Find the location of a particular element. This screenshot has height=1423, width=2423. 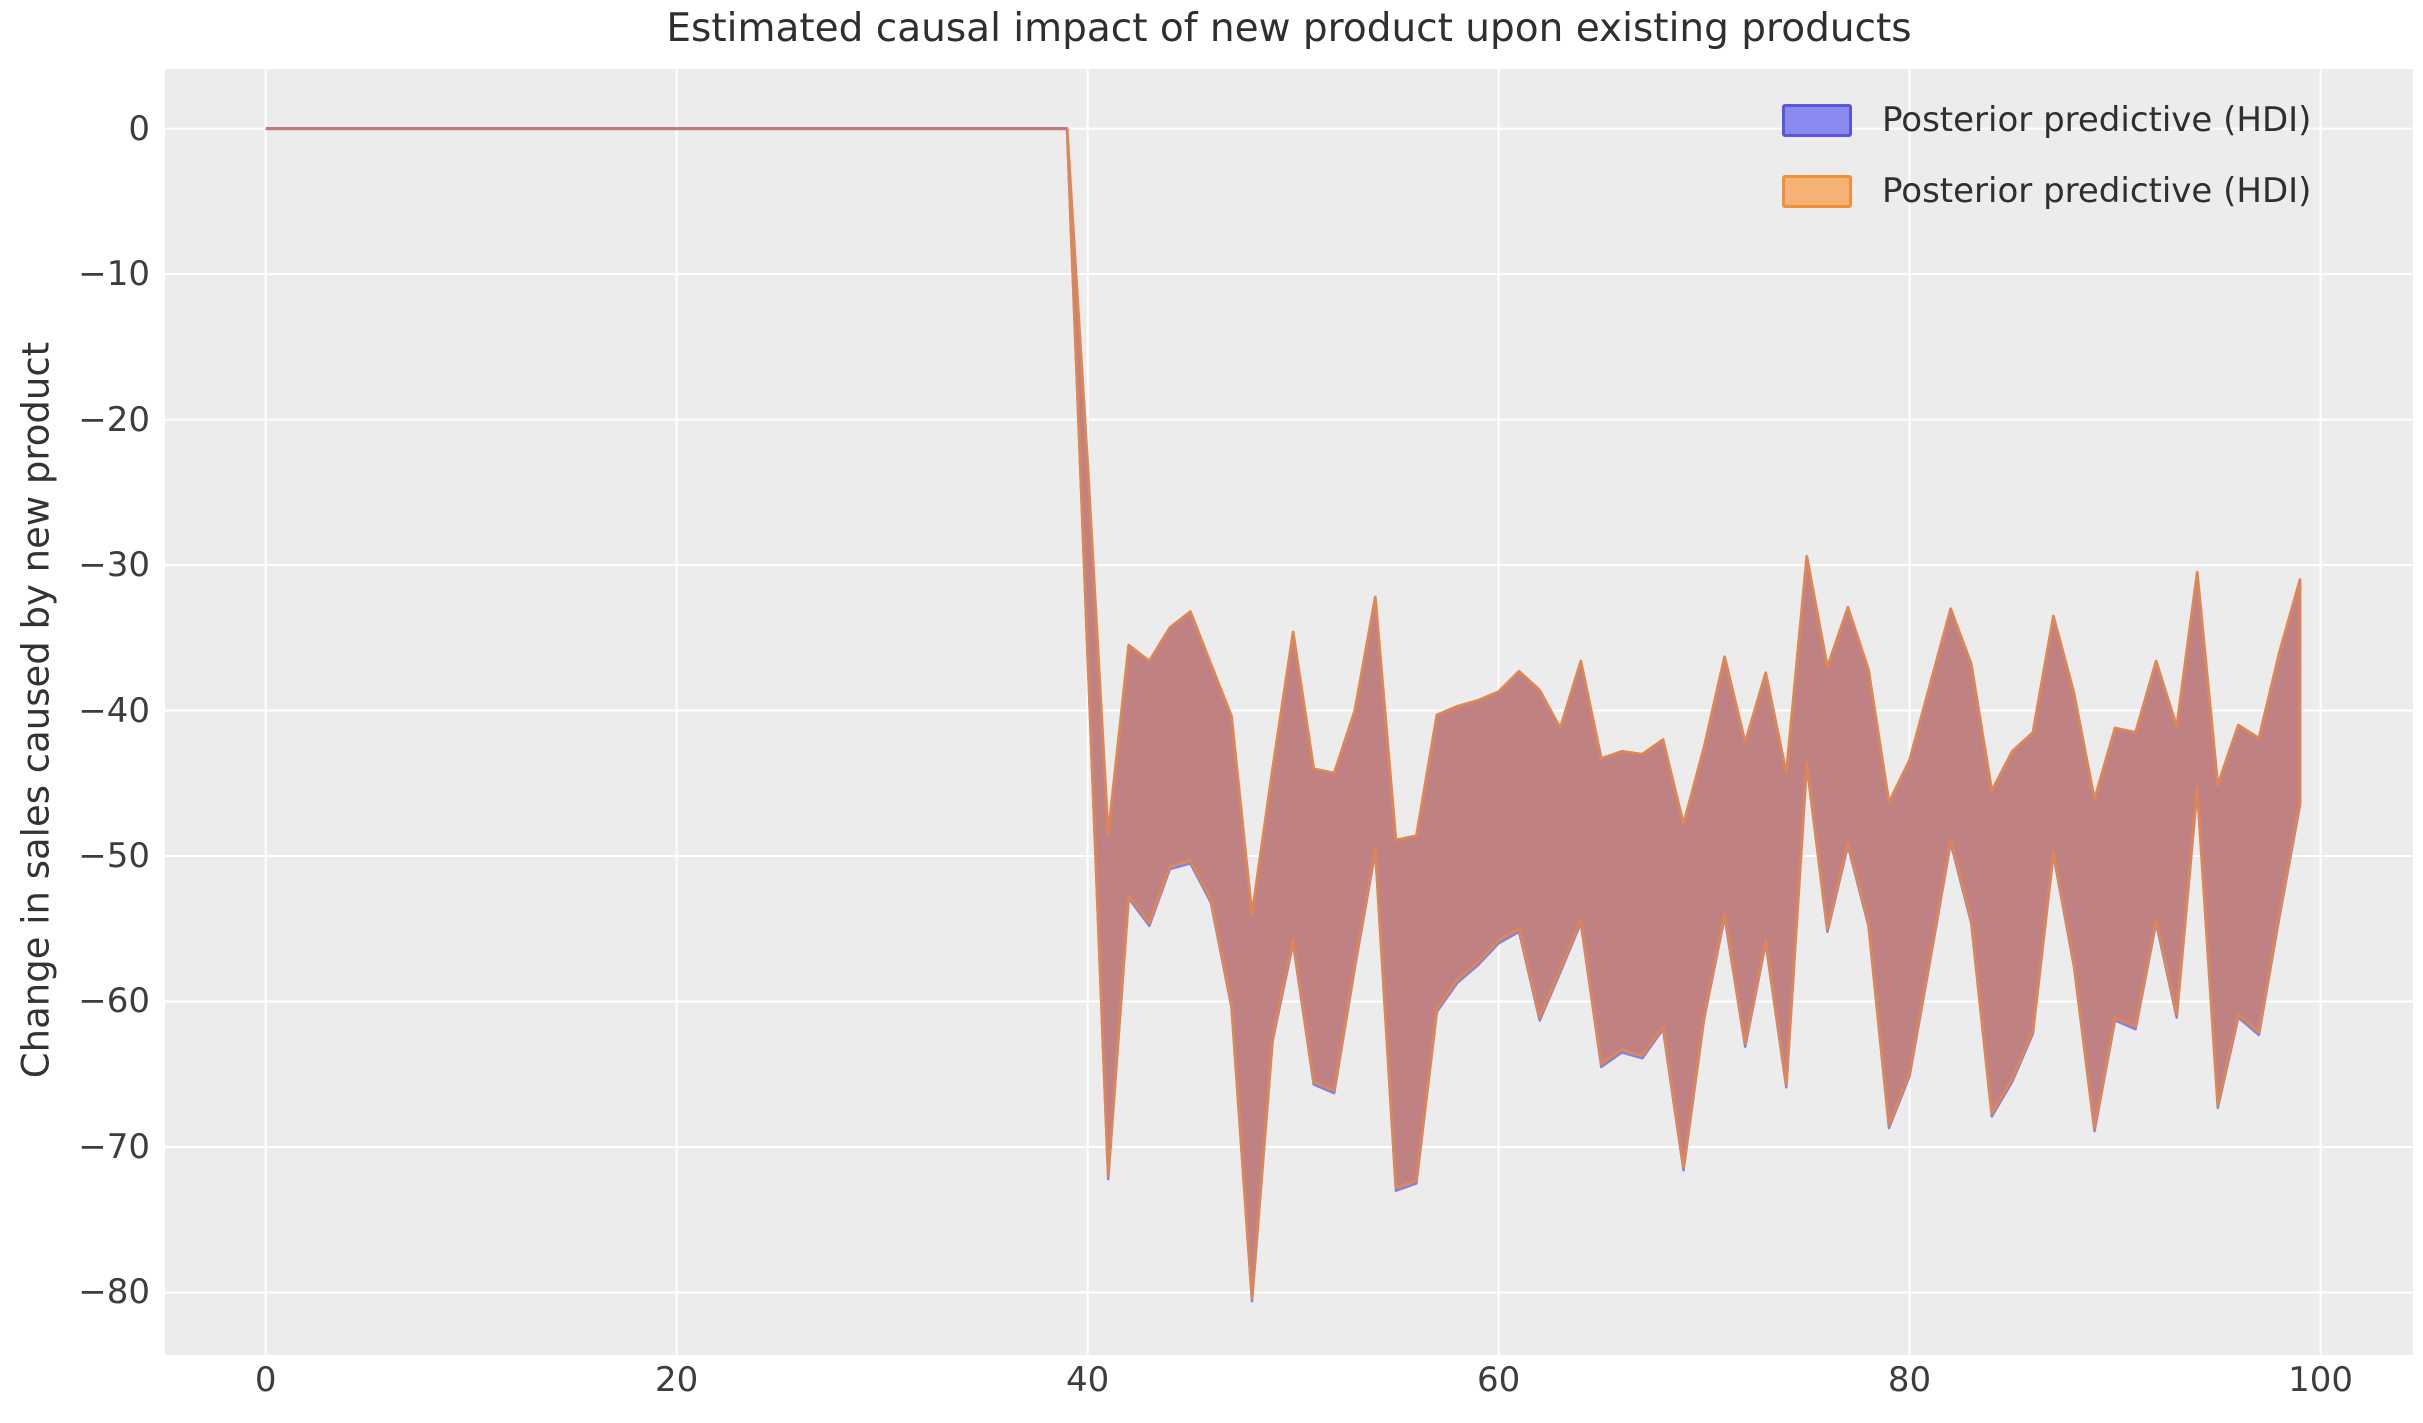

y-tick-label: −40 is located at coordinates (114, 710).